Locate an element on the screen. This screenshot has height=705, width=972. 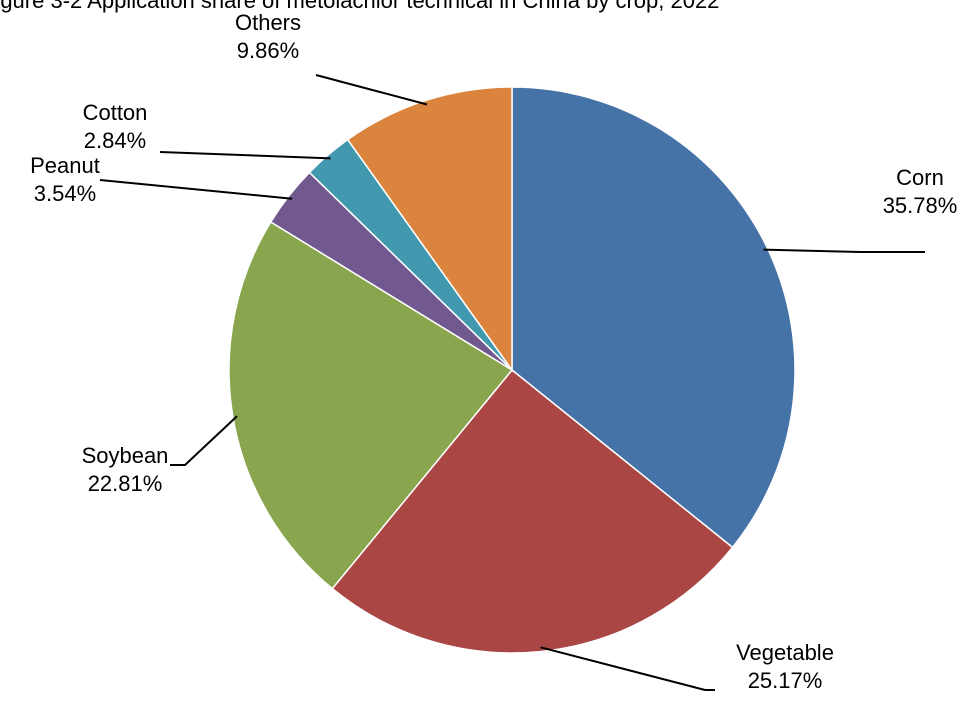
slice-value-others: 9.86% is located at coordinates (268, 50).